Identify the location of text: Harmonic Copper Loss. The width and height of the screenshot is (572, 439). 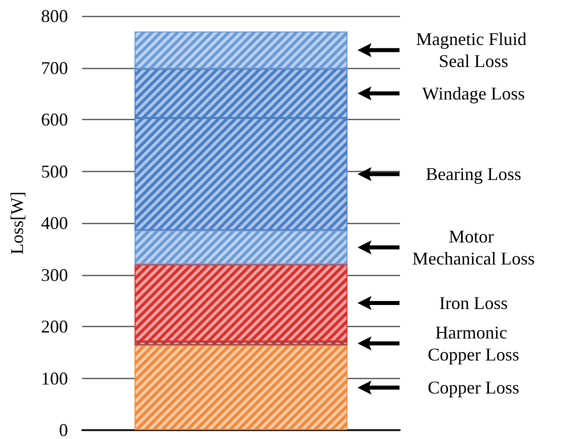
(474, 343).